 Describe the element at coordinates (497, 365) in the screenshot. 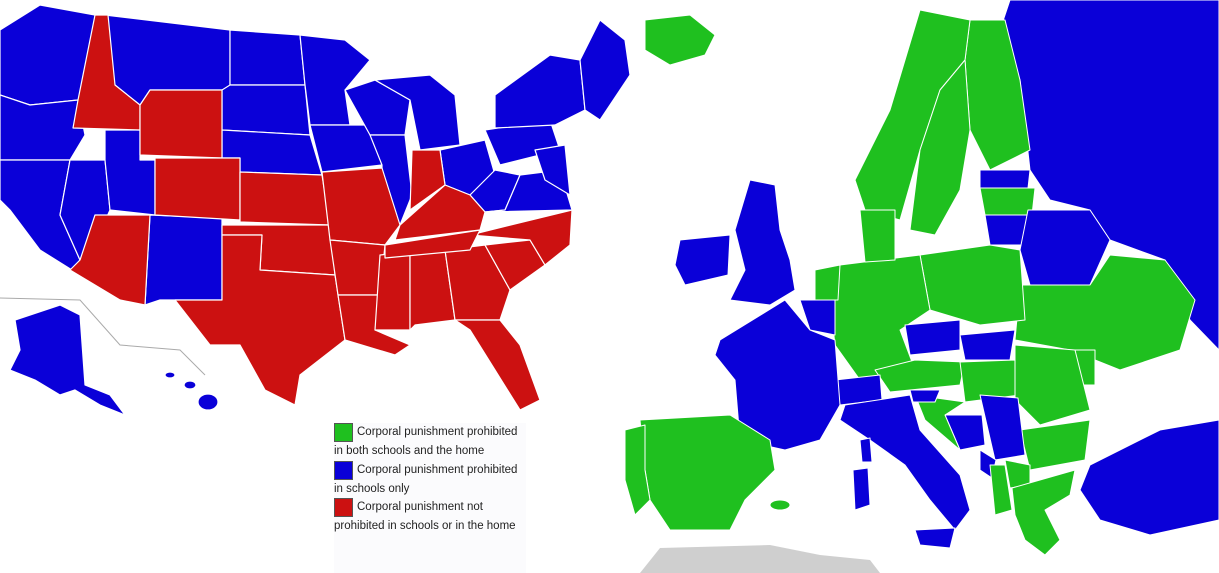

I see `state-florida` at that location.